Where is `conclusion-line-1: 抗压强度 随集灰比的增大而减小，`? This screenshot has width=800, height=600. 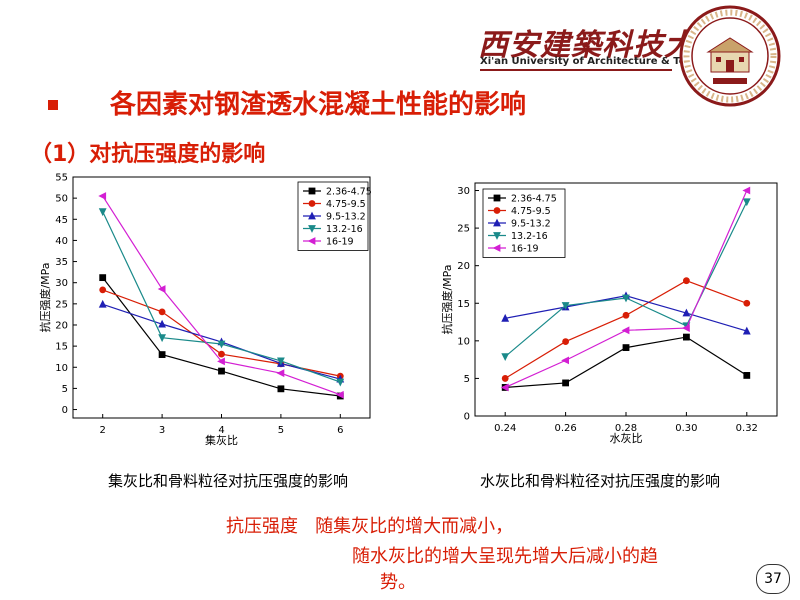 conclusion-line-1: 抗压强度 随集灰比的增大而减小， is located at coordinates (370, 526).